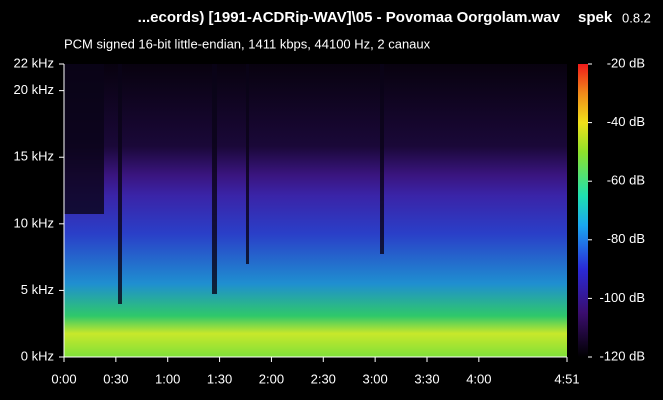  I want to click on color-tick-label: -60 dB, so click(626, 180).